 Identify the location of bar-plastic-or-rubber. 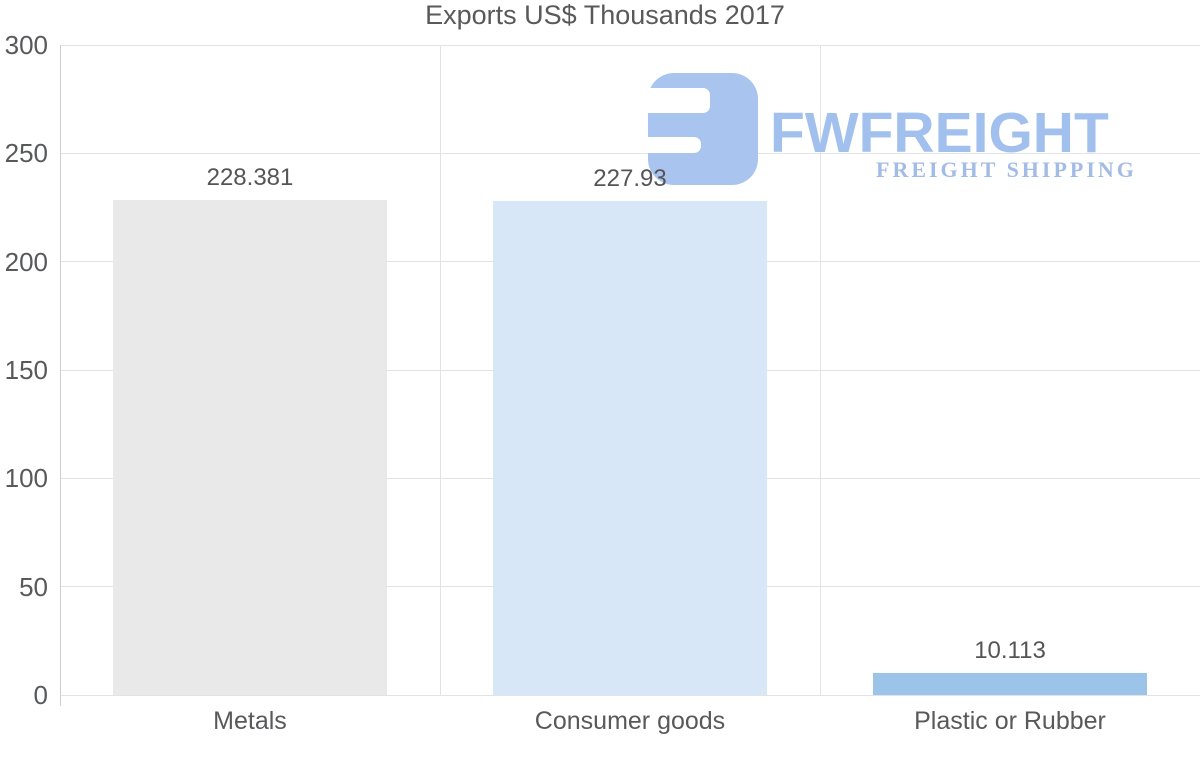
(1010, 684).